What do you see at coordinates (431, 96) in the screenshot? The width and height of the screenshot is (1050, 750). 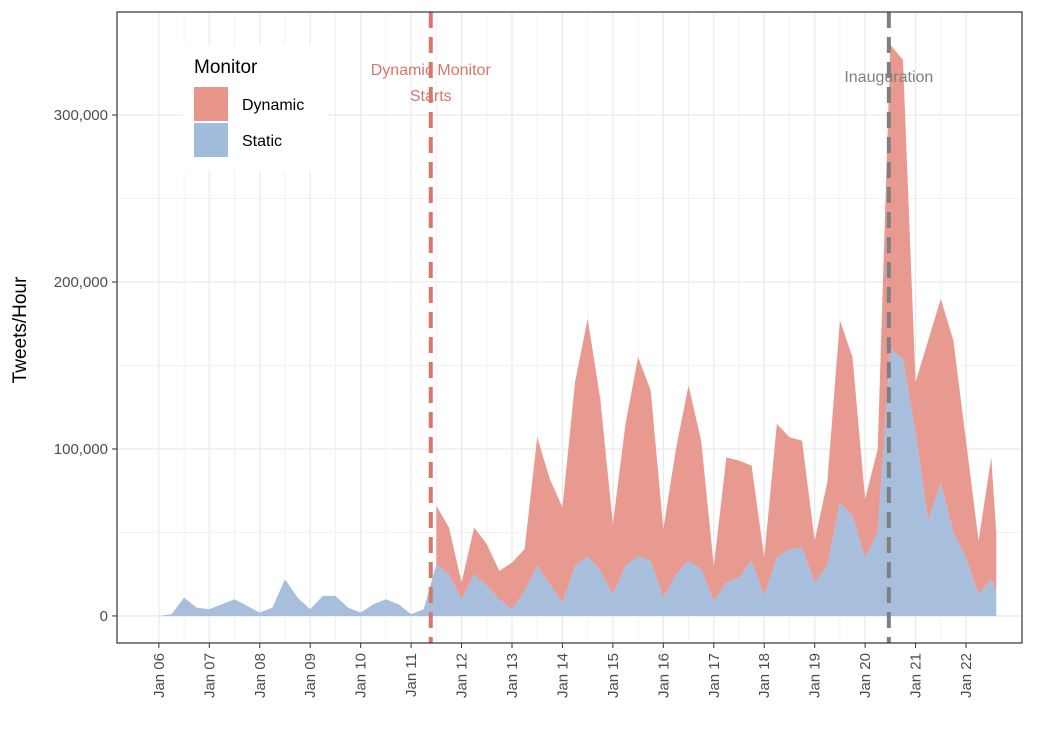 I see `annotation-text: Starts` at bounding box center [431, 96].